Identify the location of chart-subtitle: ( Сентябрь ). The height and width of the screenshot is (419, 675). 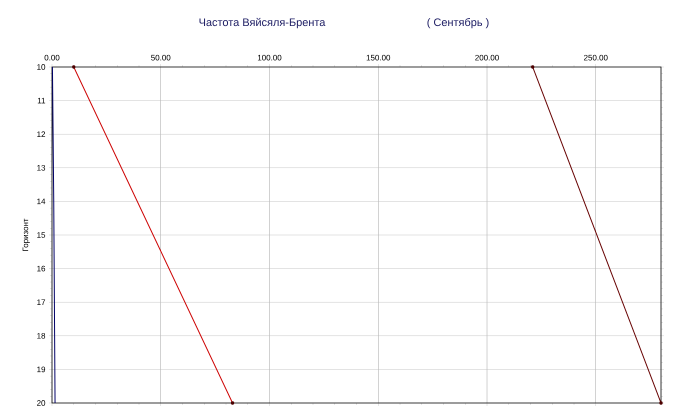
(458, 23).